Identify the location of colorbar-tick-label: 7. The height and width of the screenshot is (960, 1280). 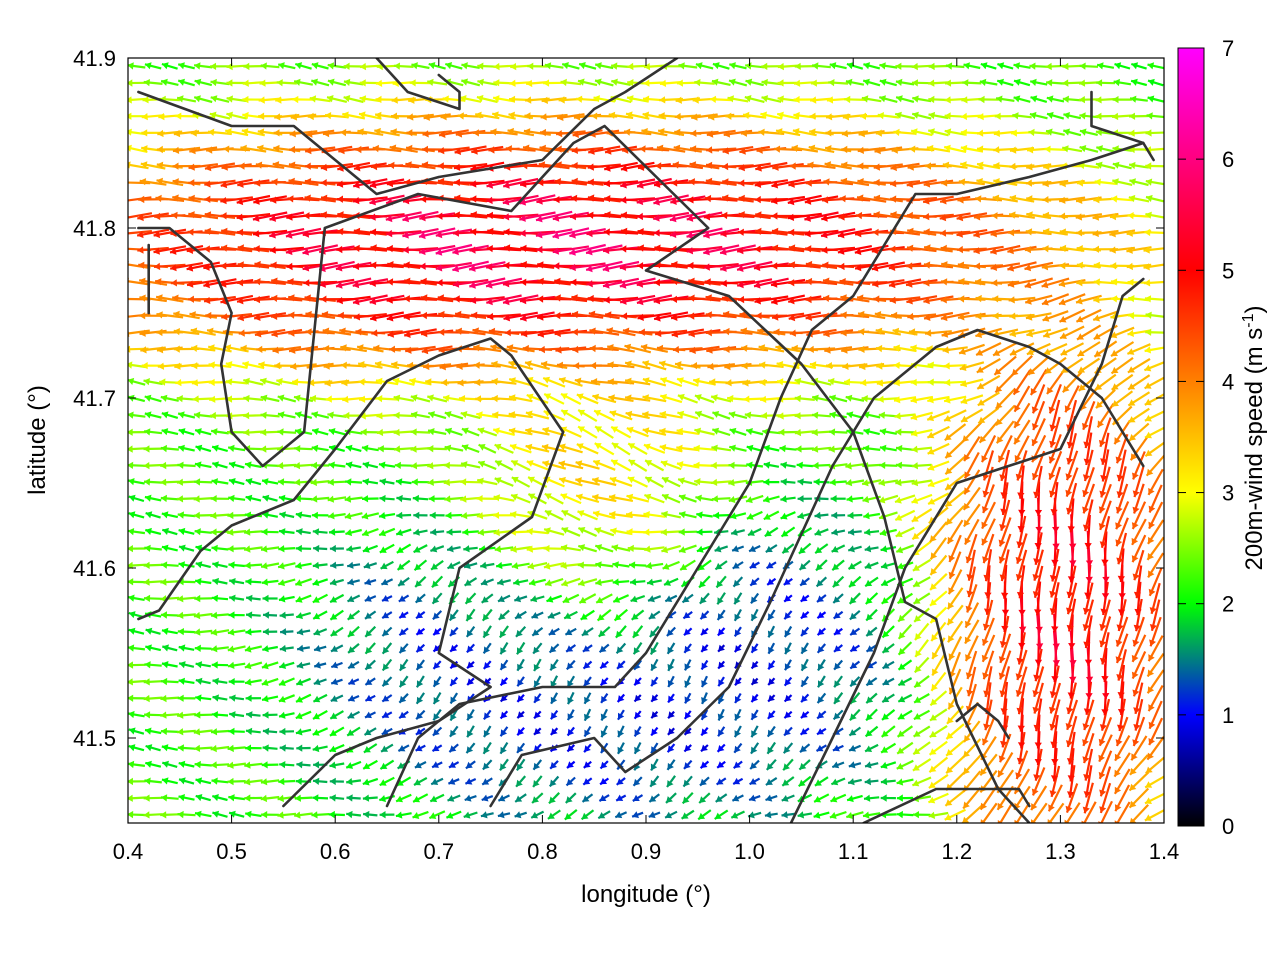
(1228, 48).